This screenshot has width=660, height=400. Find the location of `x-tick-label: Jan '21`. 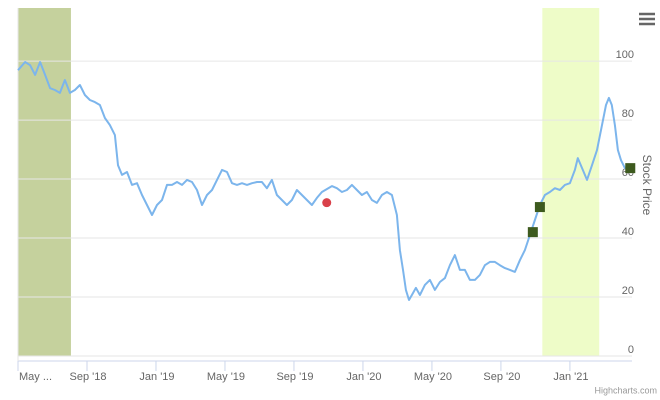

x-tick-label: Jan '21 is located at coordinates (570, 377).